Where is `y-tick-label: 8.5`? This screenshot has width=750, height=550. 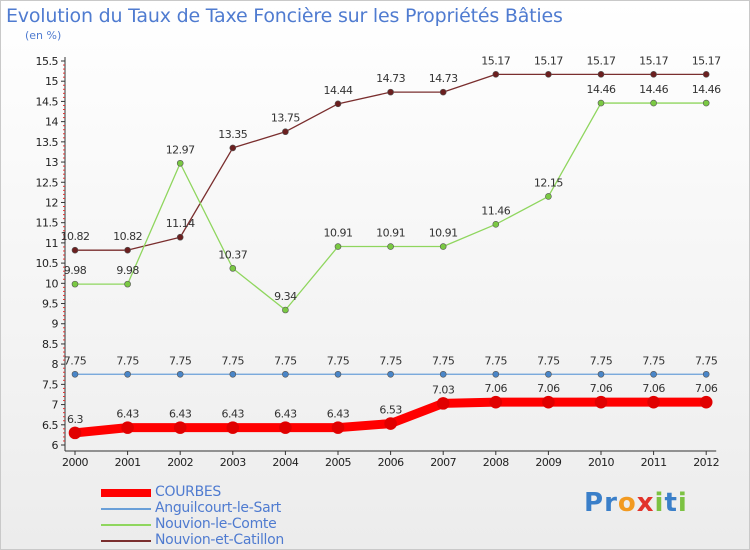 y-tick-label: 8.5 is located at coordinates (50, 344).